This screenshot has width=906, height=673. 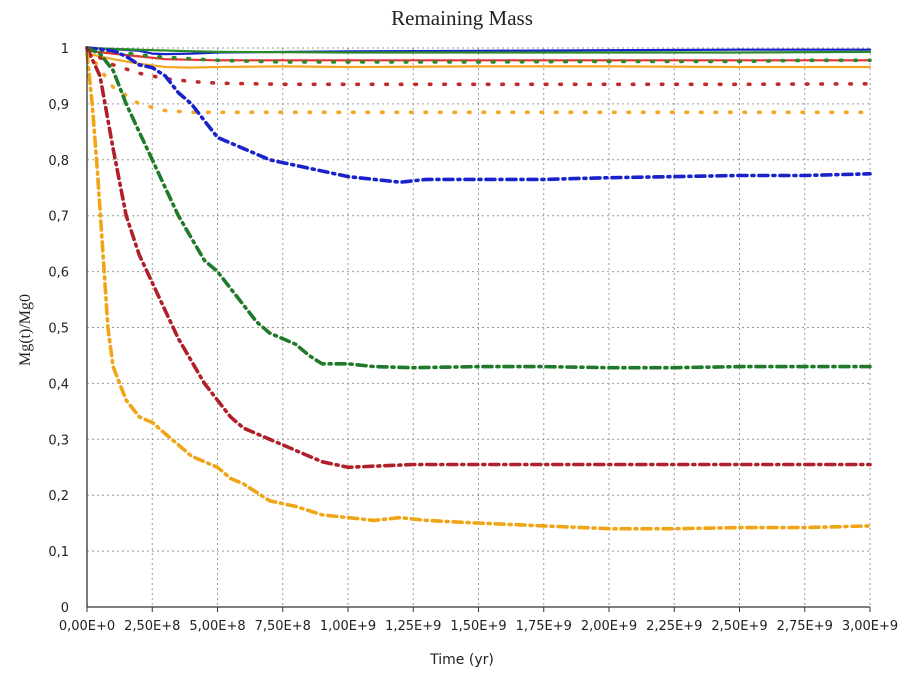 I want to click on y-tick-label: 1, so click(x=65, y=49).